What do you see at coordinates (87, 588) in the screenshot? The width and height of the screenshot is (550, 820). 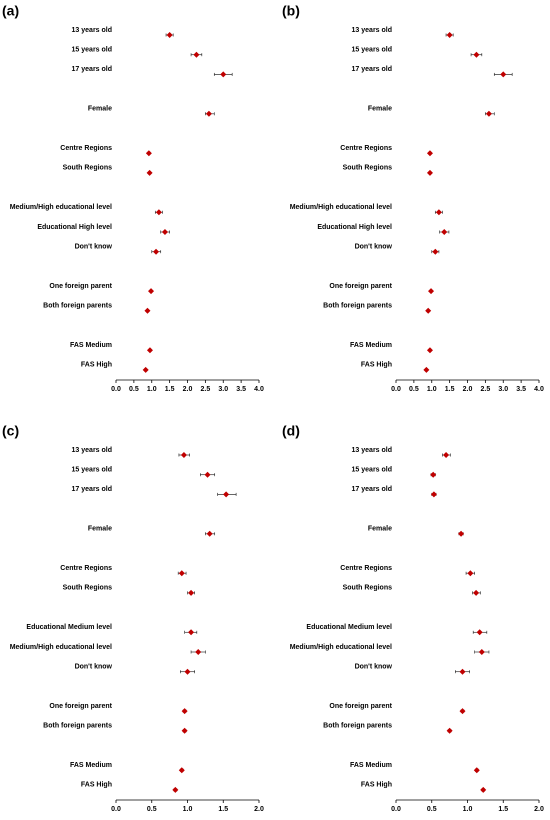 I see `row-label: South Regions` at bounding box center [87, 588].